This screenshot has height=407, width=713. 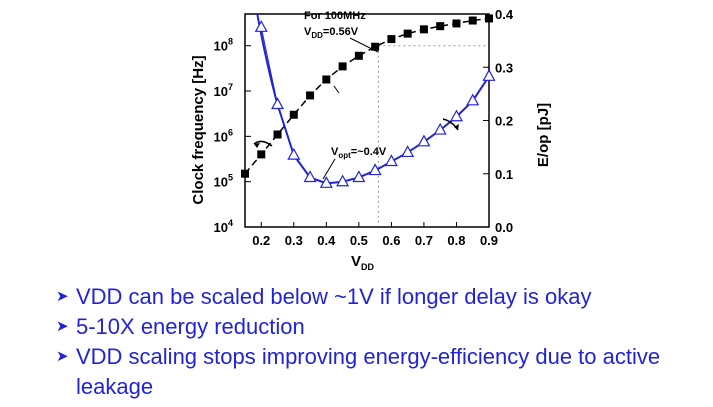 I want to click on y-left-tick-label: 10⁷, so click(x=223, y=90).